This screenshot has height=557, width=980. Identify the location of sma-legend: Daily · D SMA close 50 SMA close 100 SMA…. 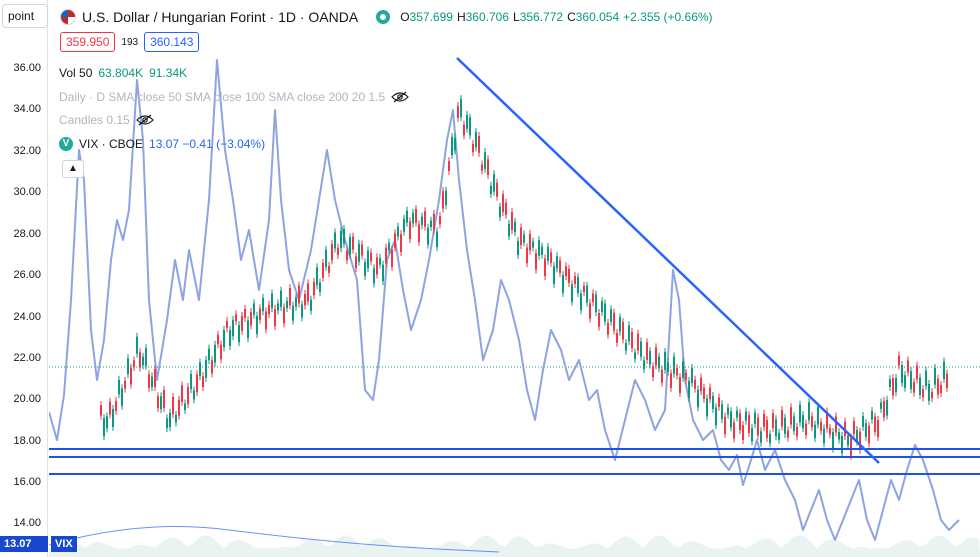
(234, 97).